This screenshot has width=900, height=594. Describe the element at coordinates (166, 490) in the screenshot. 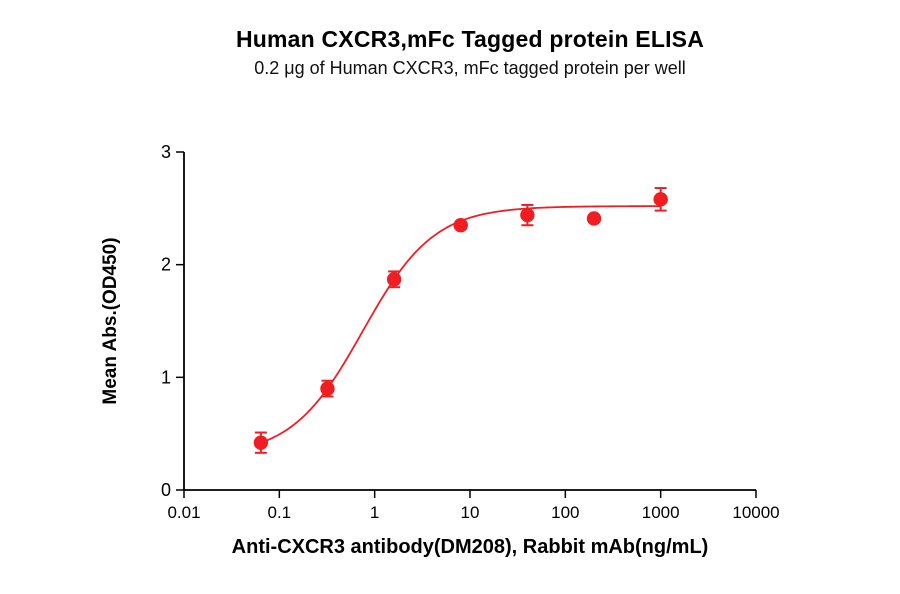

I see `svg-text: 0` at that location.